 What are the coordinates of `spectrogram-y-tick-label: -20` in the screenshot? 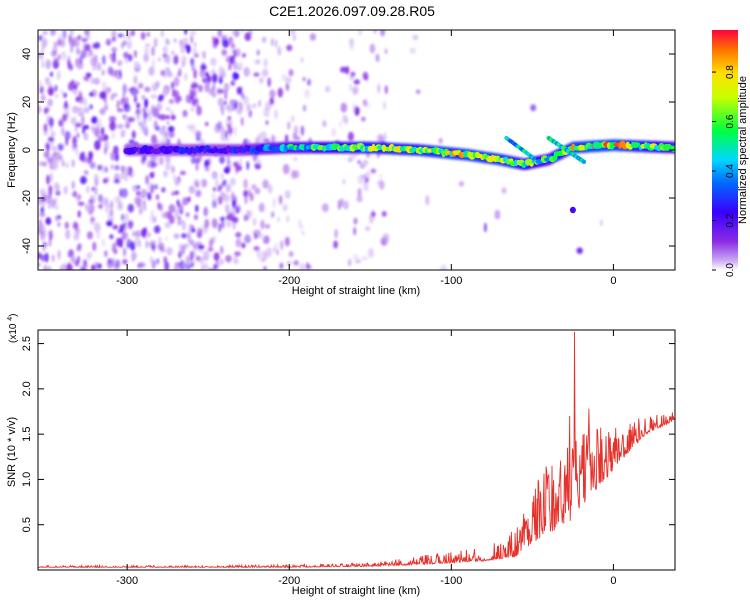 It's located at (27, 198).